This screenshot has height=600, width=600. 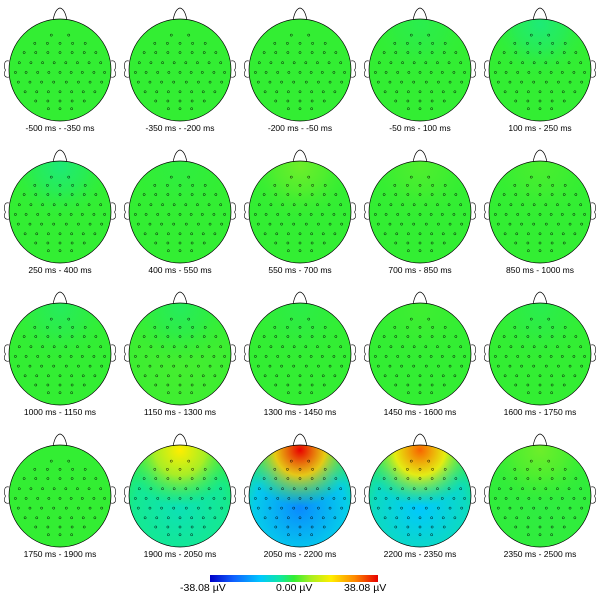 I want to click on nose-outline, so click(x=180, y=14).